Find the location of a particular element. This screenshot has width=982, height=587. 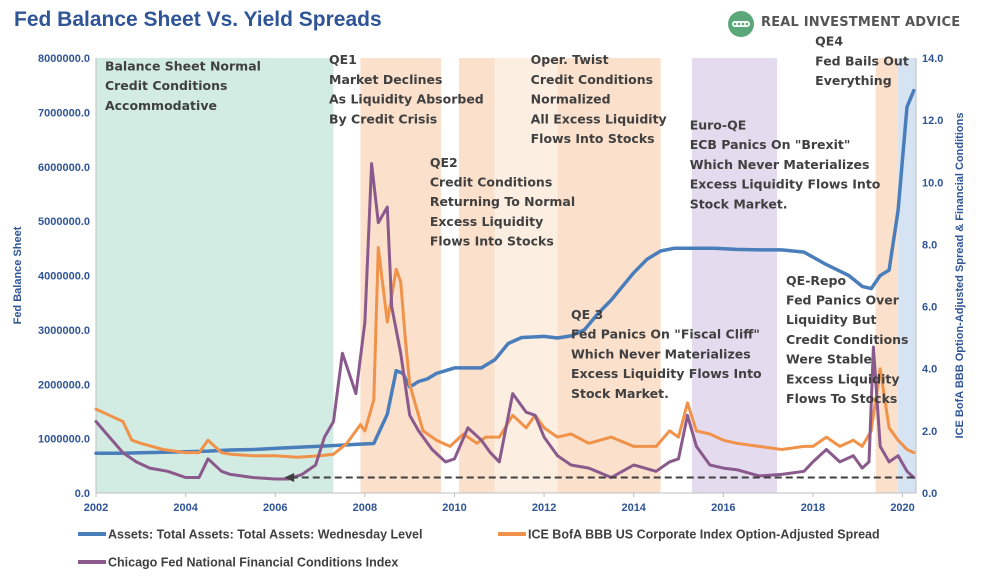

annotation-line: QE1 is located at coordinates (343, 59).